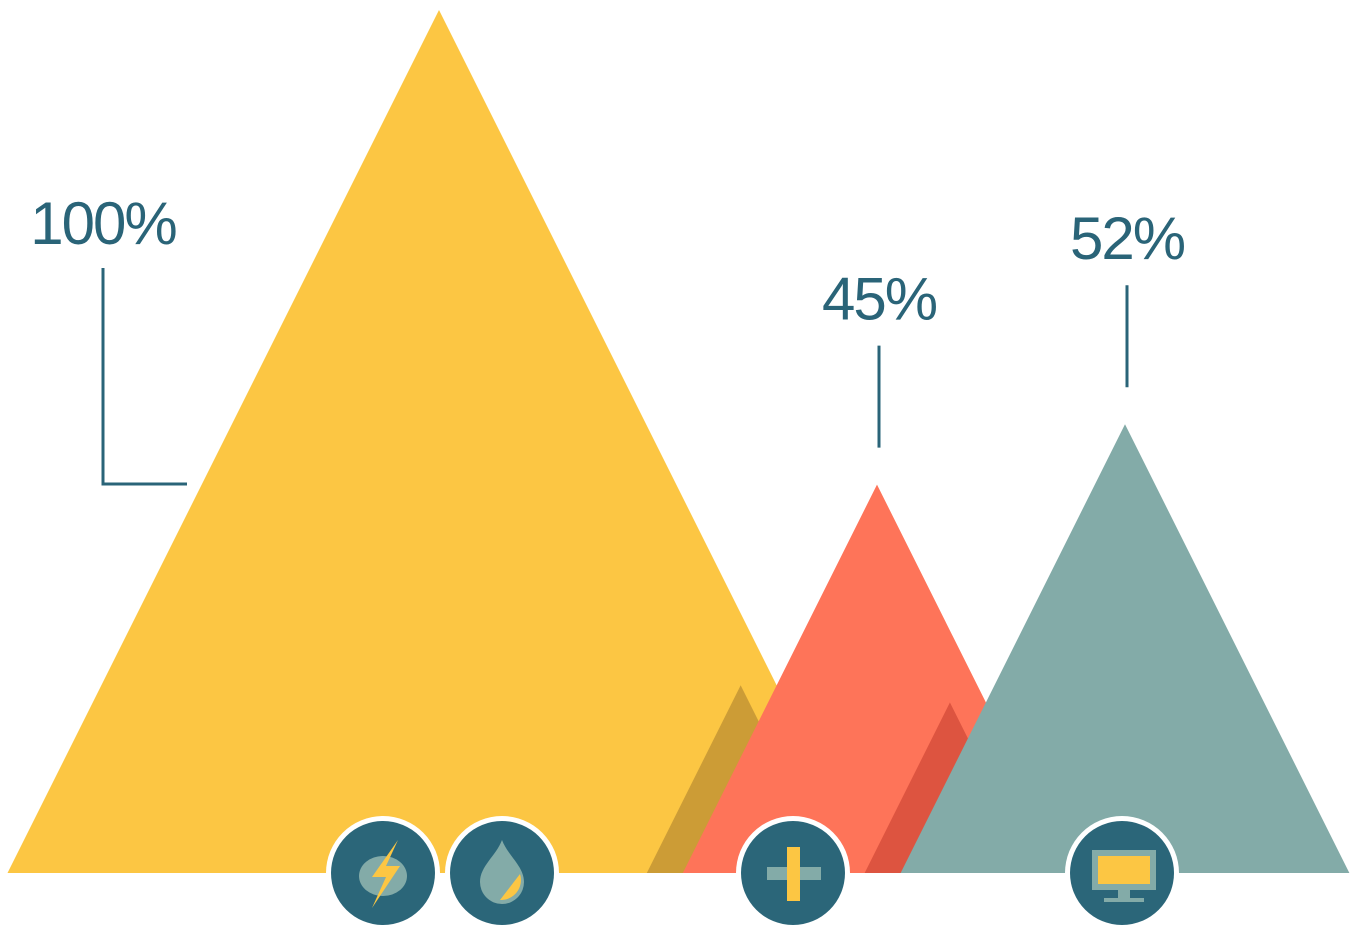 Image resolution: width=1363 pixels, height=926 pixels. I want to click on icons, so click(752, 871).